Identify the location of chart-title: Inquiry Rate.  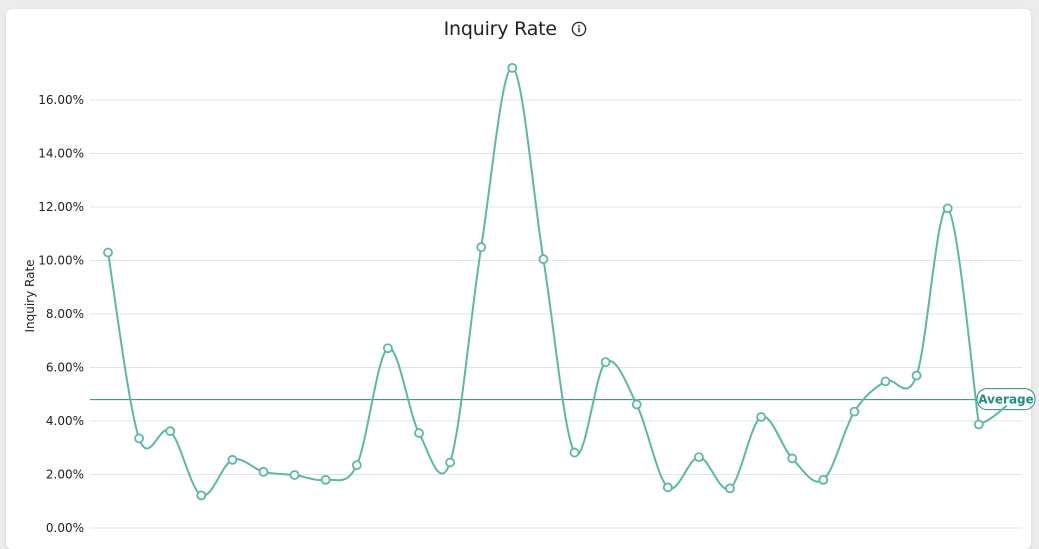
(500, 29).